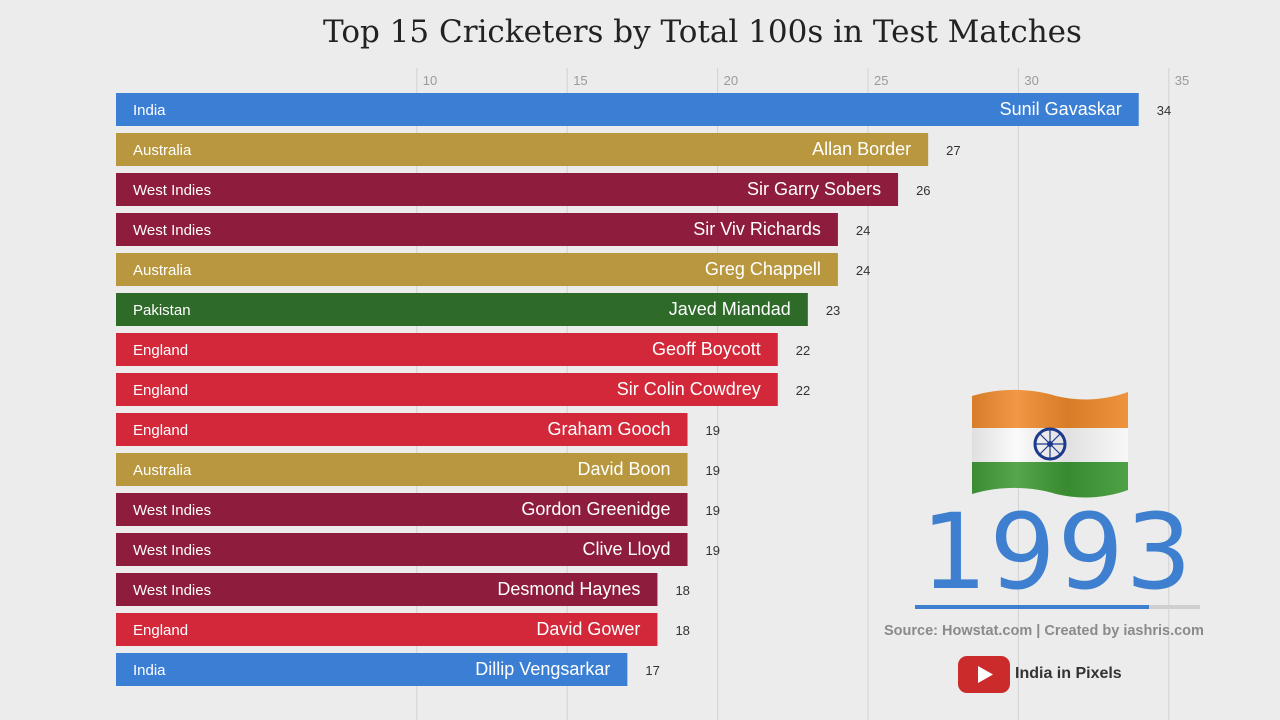 The image size is (1280, 720). What do you see at coordinates (757, 229) in the screenshot?
I see `bar-player-label: Sir Viv Richards` at bounding box center [757, 229].